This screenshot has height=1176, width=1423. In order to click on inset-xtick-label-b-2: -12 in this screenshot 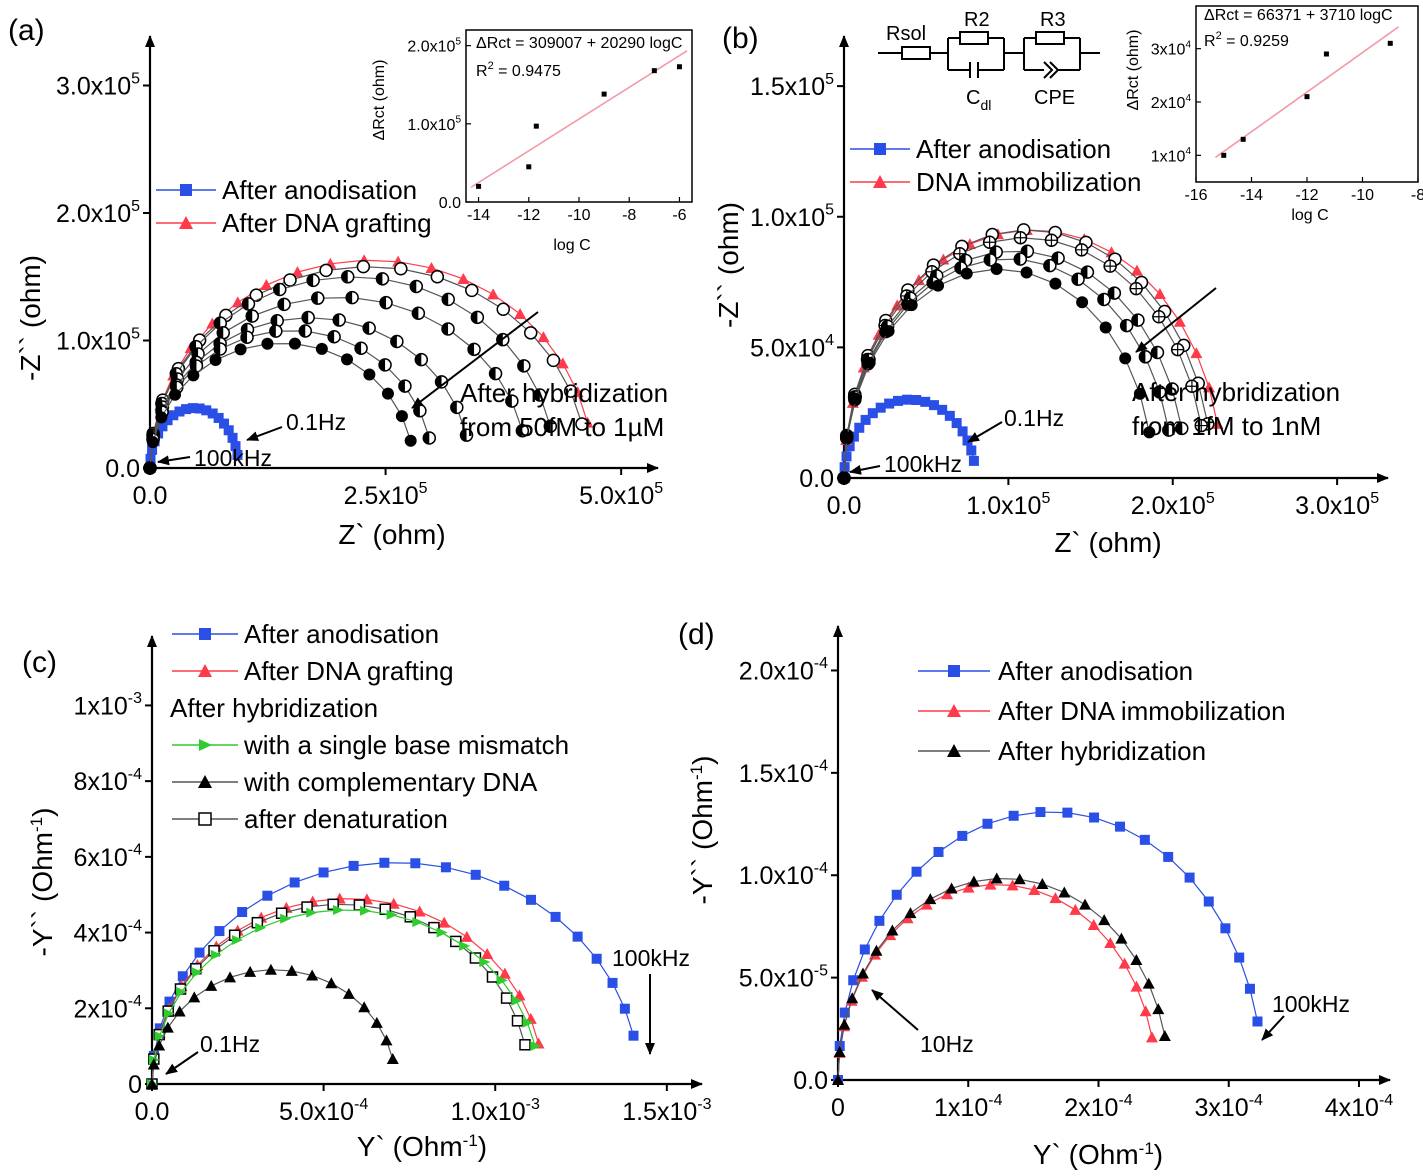, I will do `click(1306, 195)`.